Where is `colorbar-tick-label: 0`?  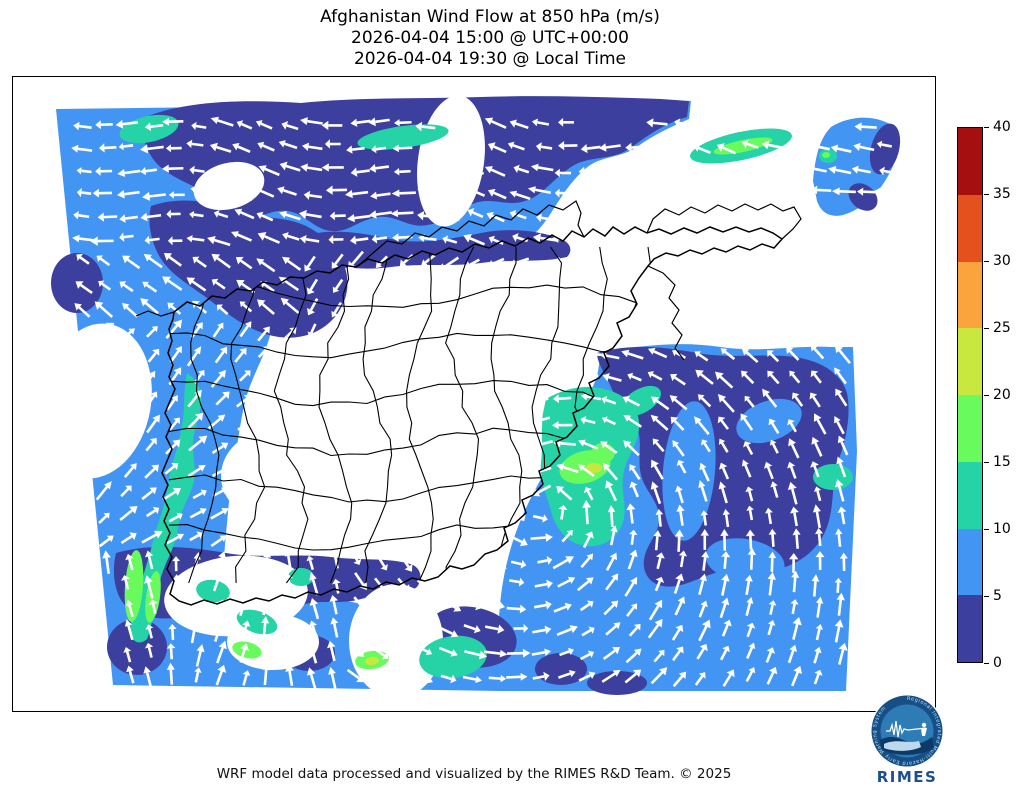 colorbar-tick-label: 0 is located at coordinates (997, 663).